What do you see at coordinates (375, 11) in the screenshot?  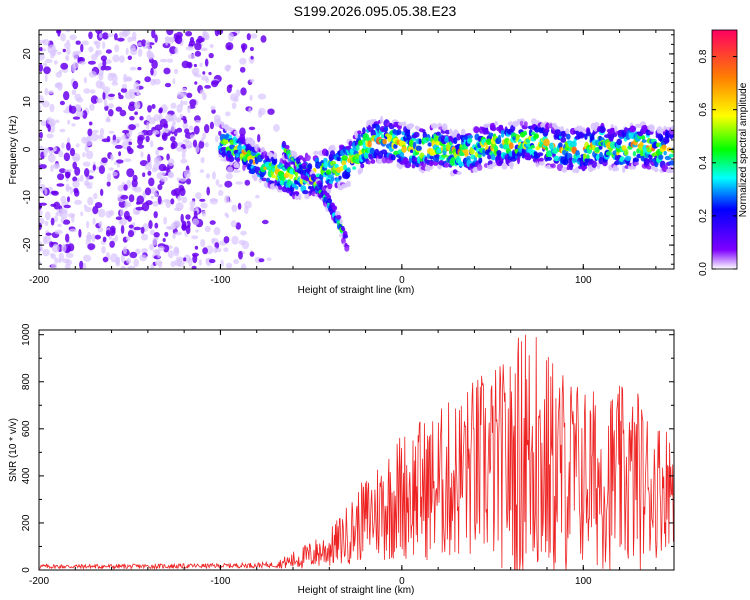 I see `figure-title: S199.2026.095.05.38.E23` at bounding box center [375, 11].